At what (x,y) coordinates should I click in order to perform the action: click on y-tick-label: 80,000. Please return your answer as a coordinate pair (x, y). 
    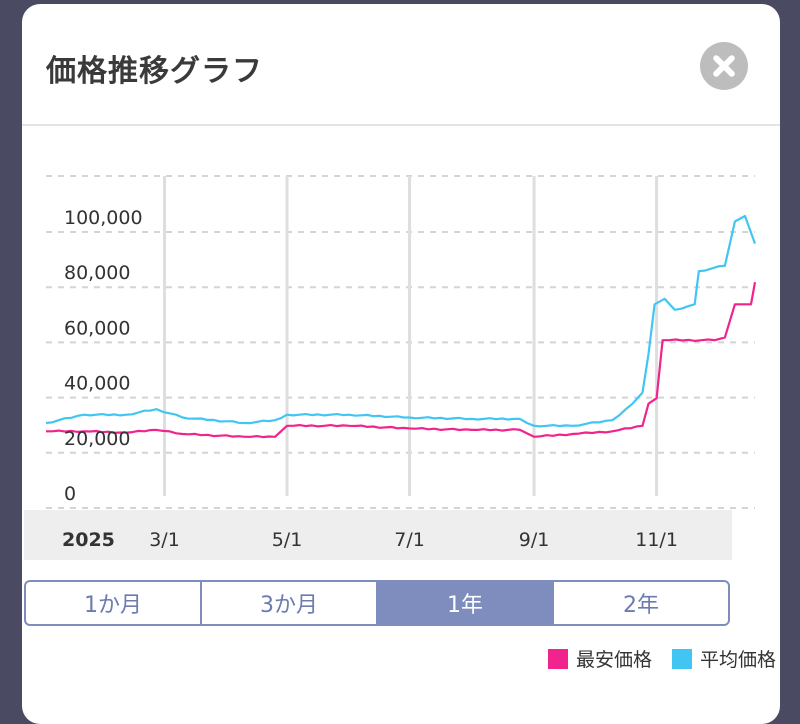
    Looking at the image, I should click on (97, 273).